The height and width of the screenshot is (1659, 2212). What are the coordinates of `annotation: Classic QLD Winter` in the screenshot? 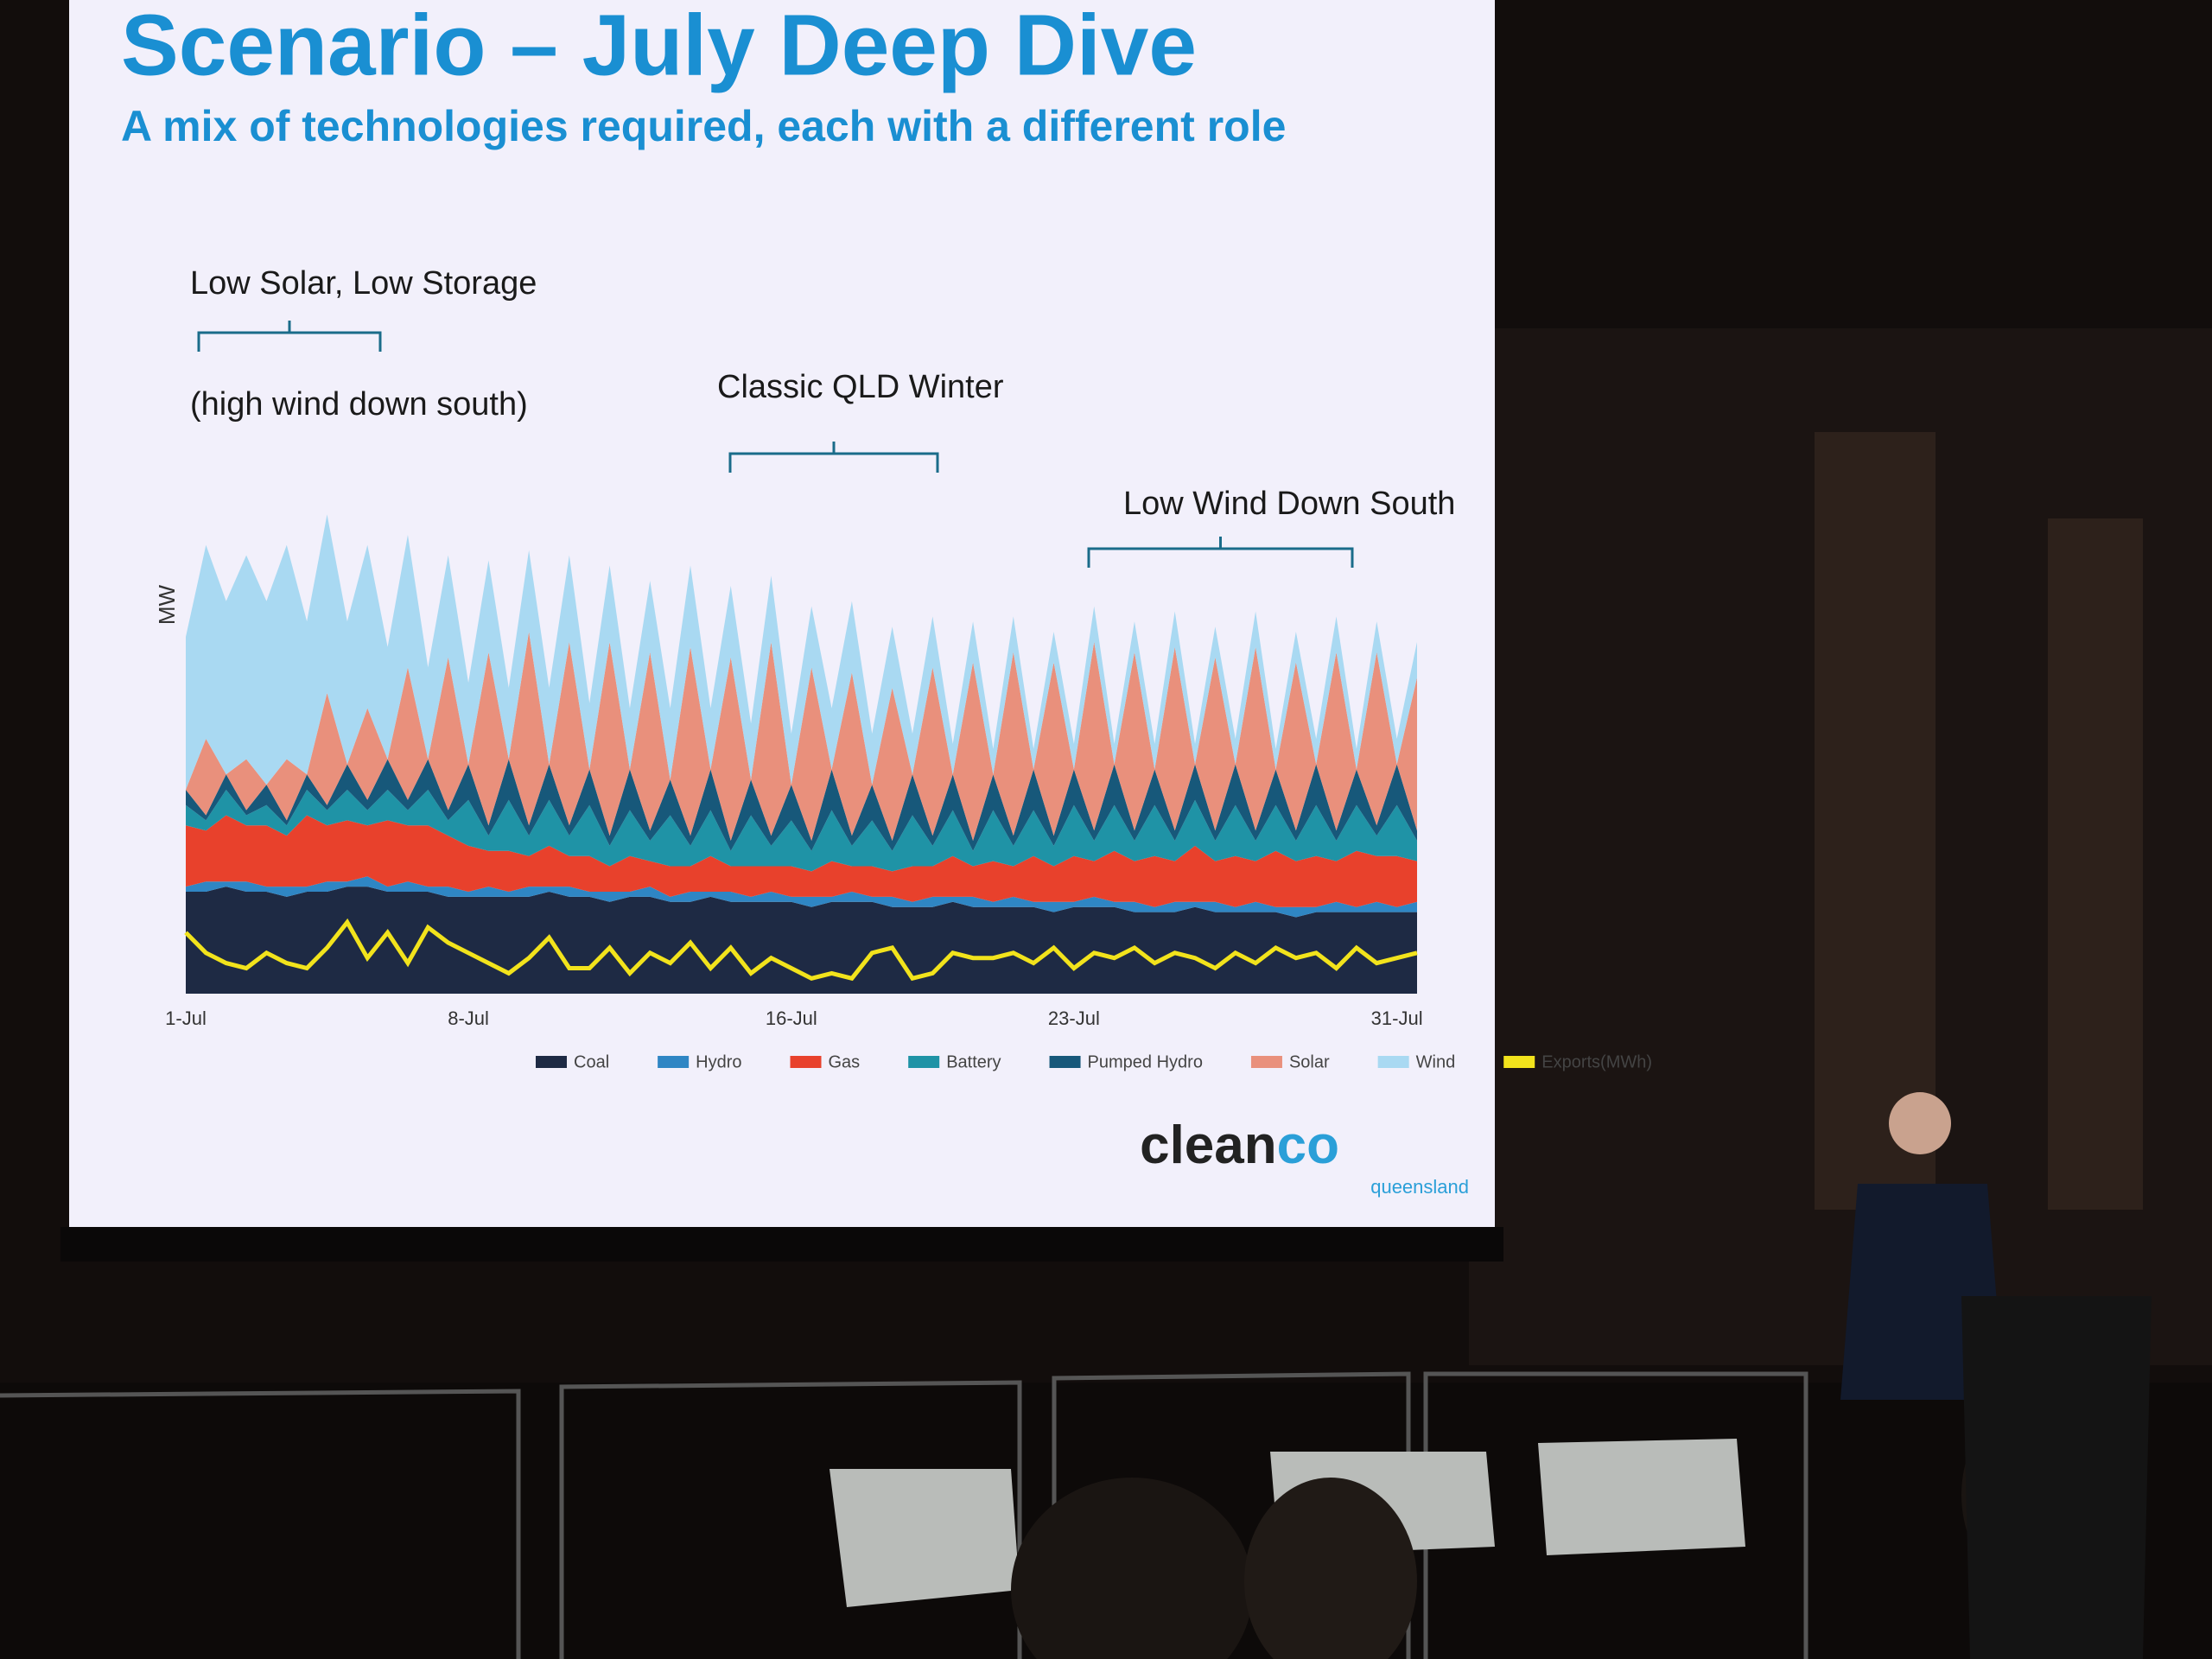 It's located at (860, 387).